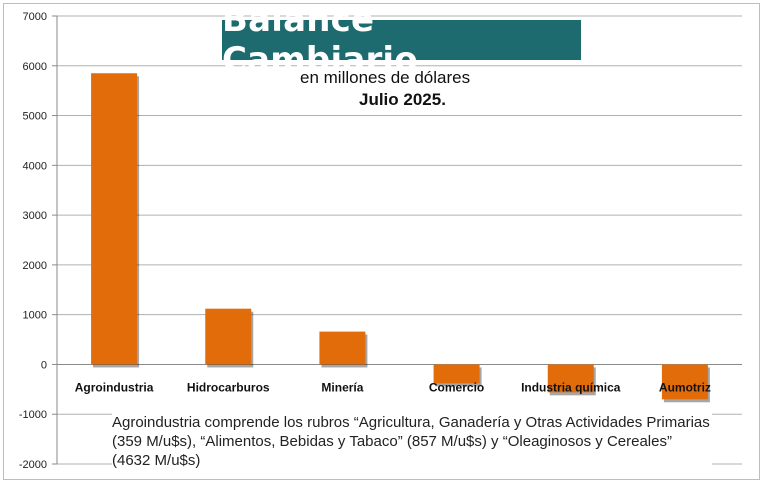 The image size is (766, 487). I want to click on y-tick-label: 4000, so click(35, 166).